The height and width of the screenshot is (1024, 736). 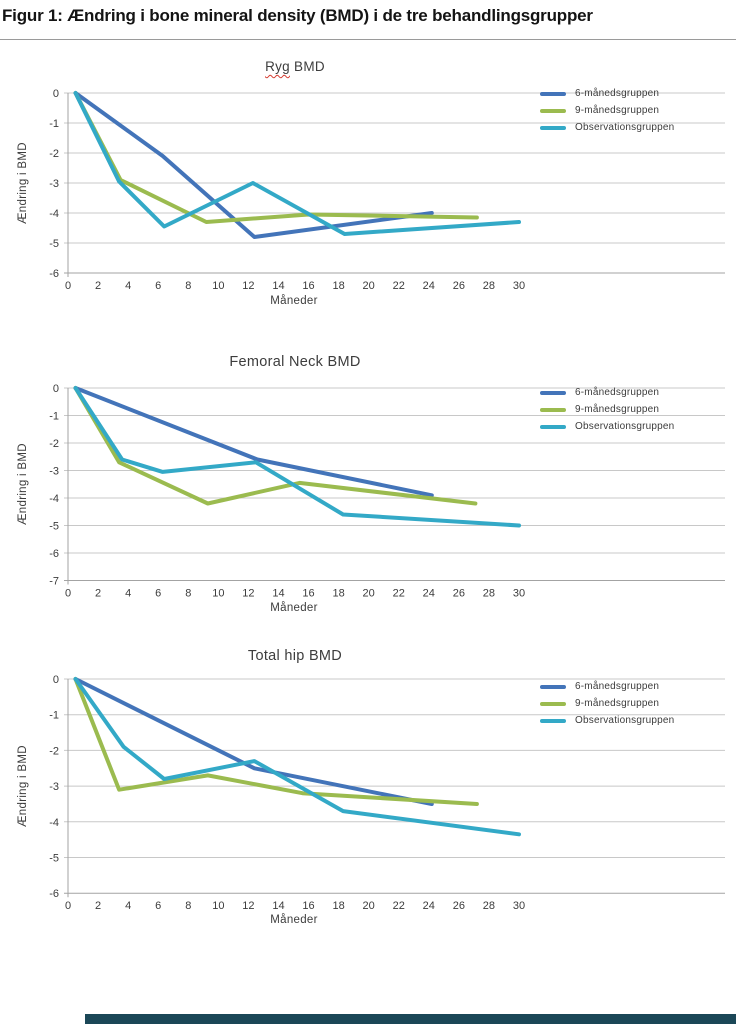 I want to click on legend-item: 9-månedsgruppen, so click(x=635, y=409).